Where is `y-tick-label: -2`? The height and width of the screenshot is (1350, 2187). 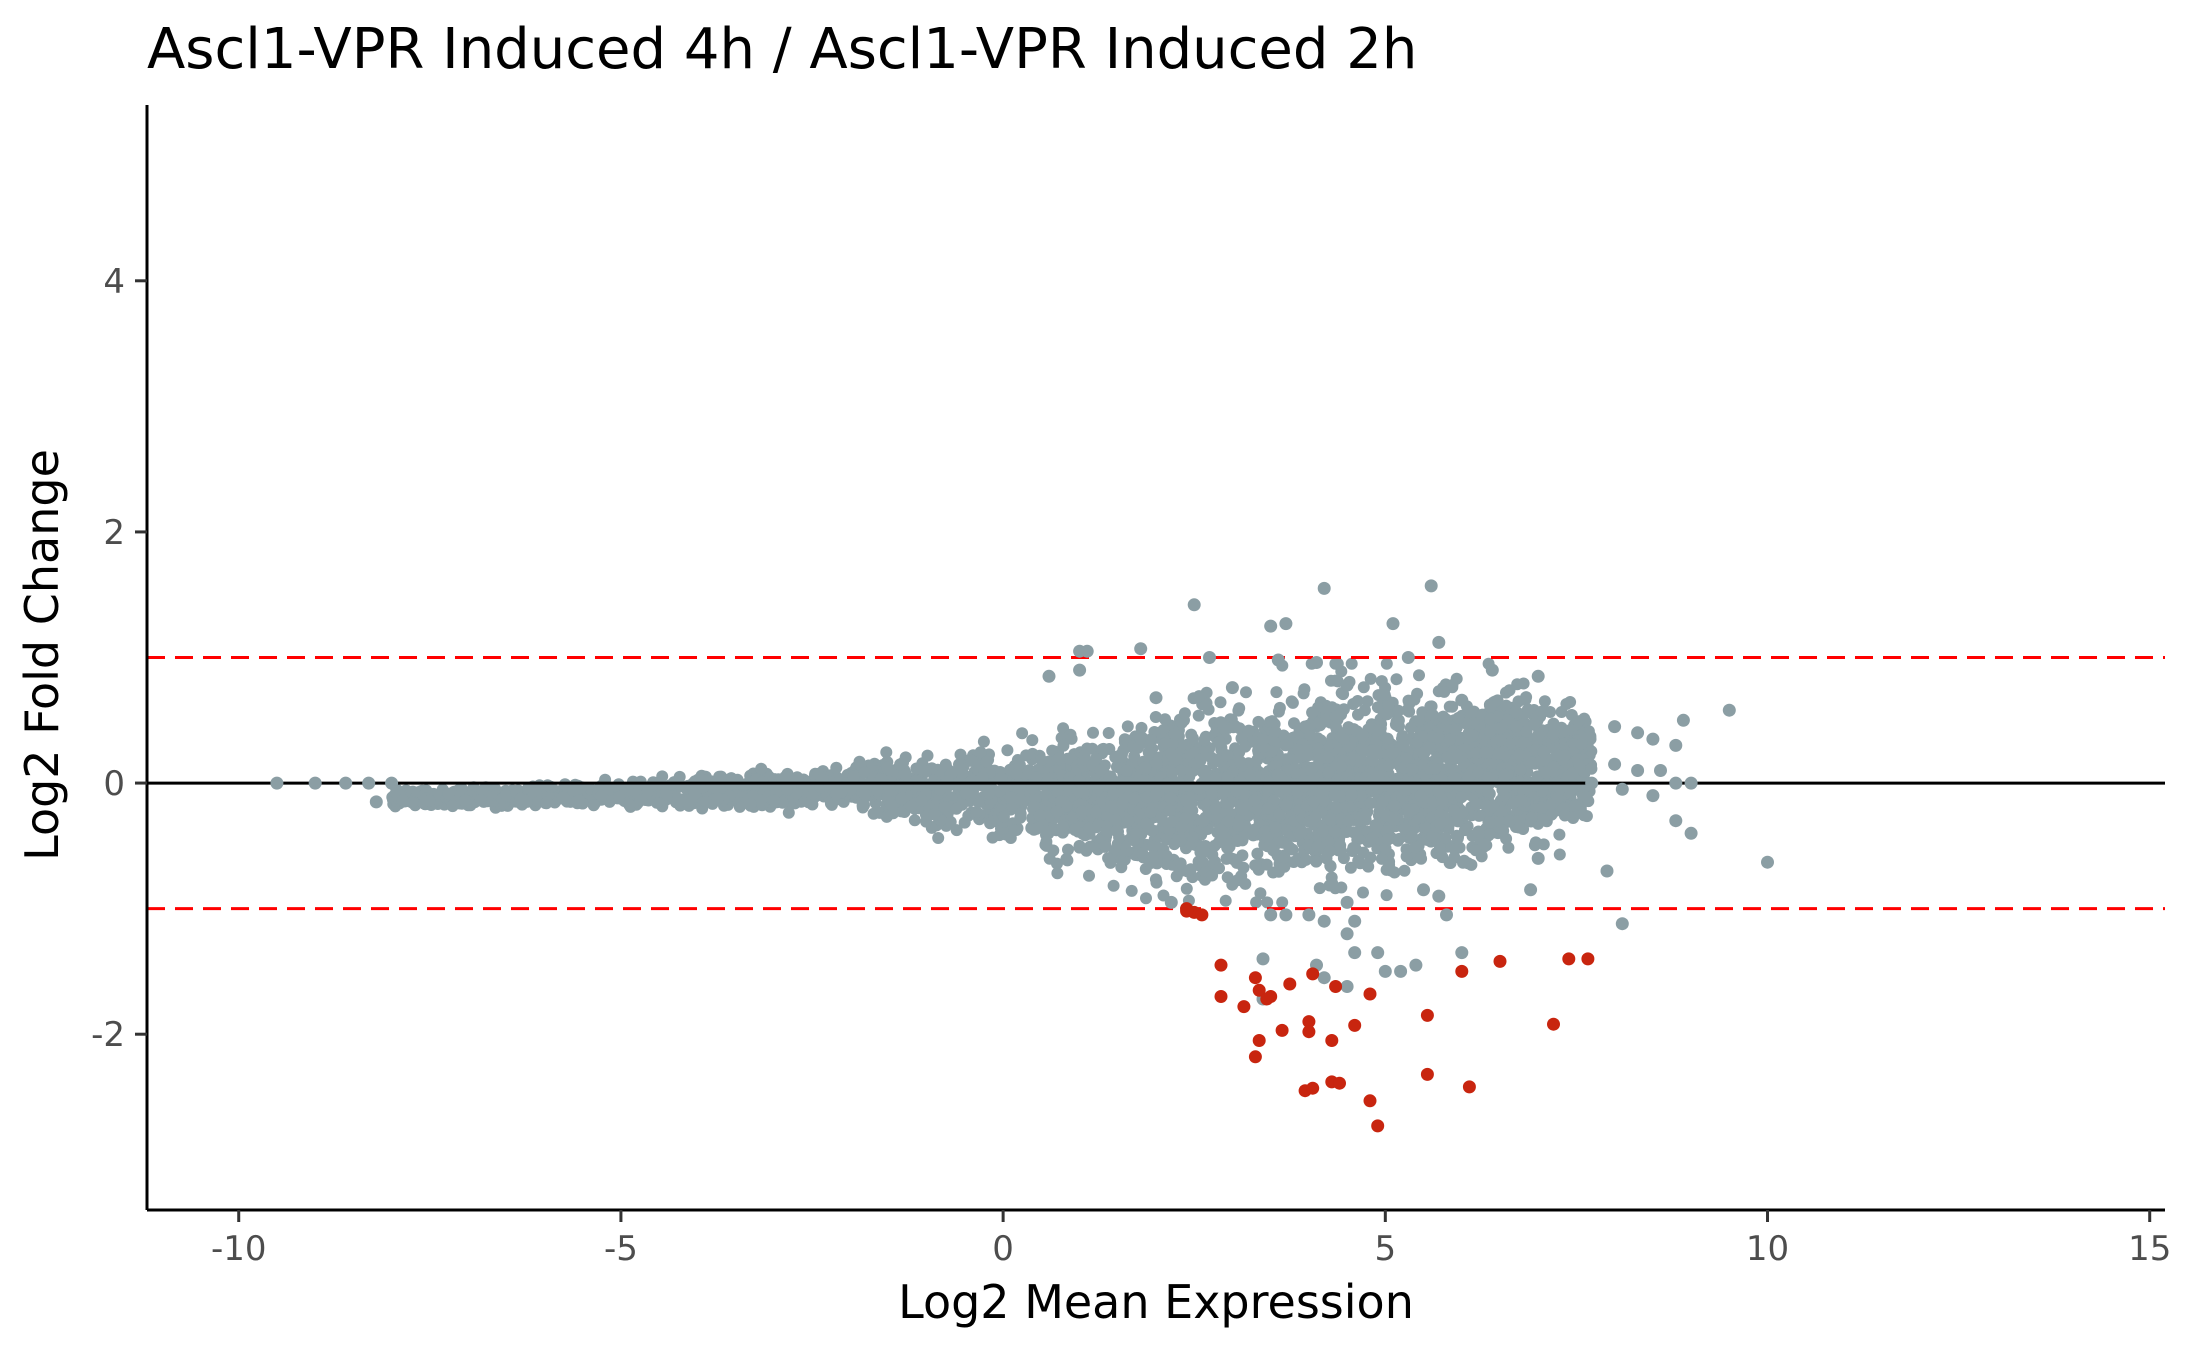
y-tick-label: -2 is located at coordinates (108, 1035).